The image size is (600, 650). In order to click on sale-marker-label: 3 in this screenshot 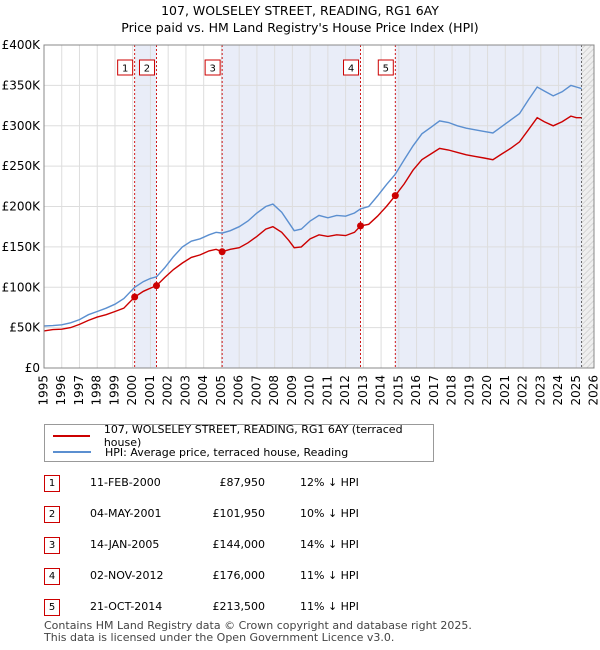, I will do `click(212, 69)`.